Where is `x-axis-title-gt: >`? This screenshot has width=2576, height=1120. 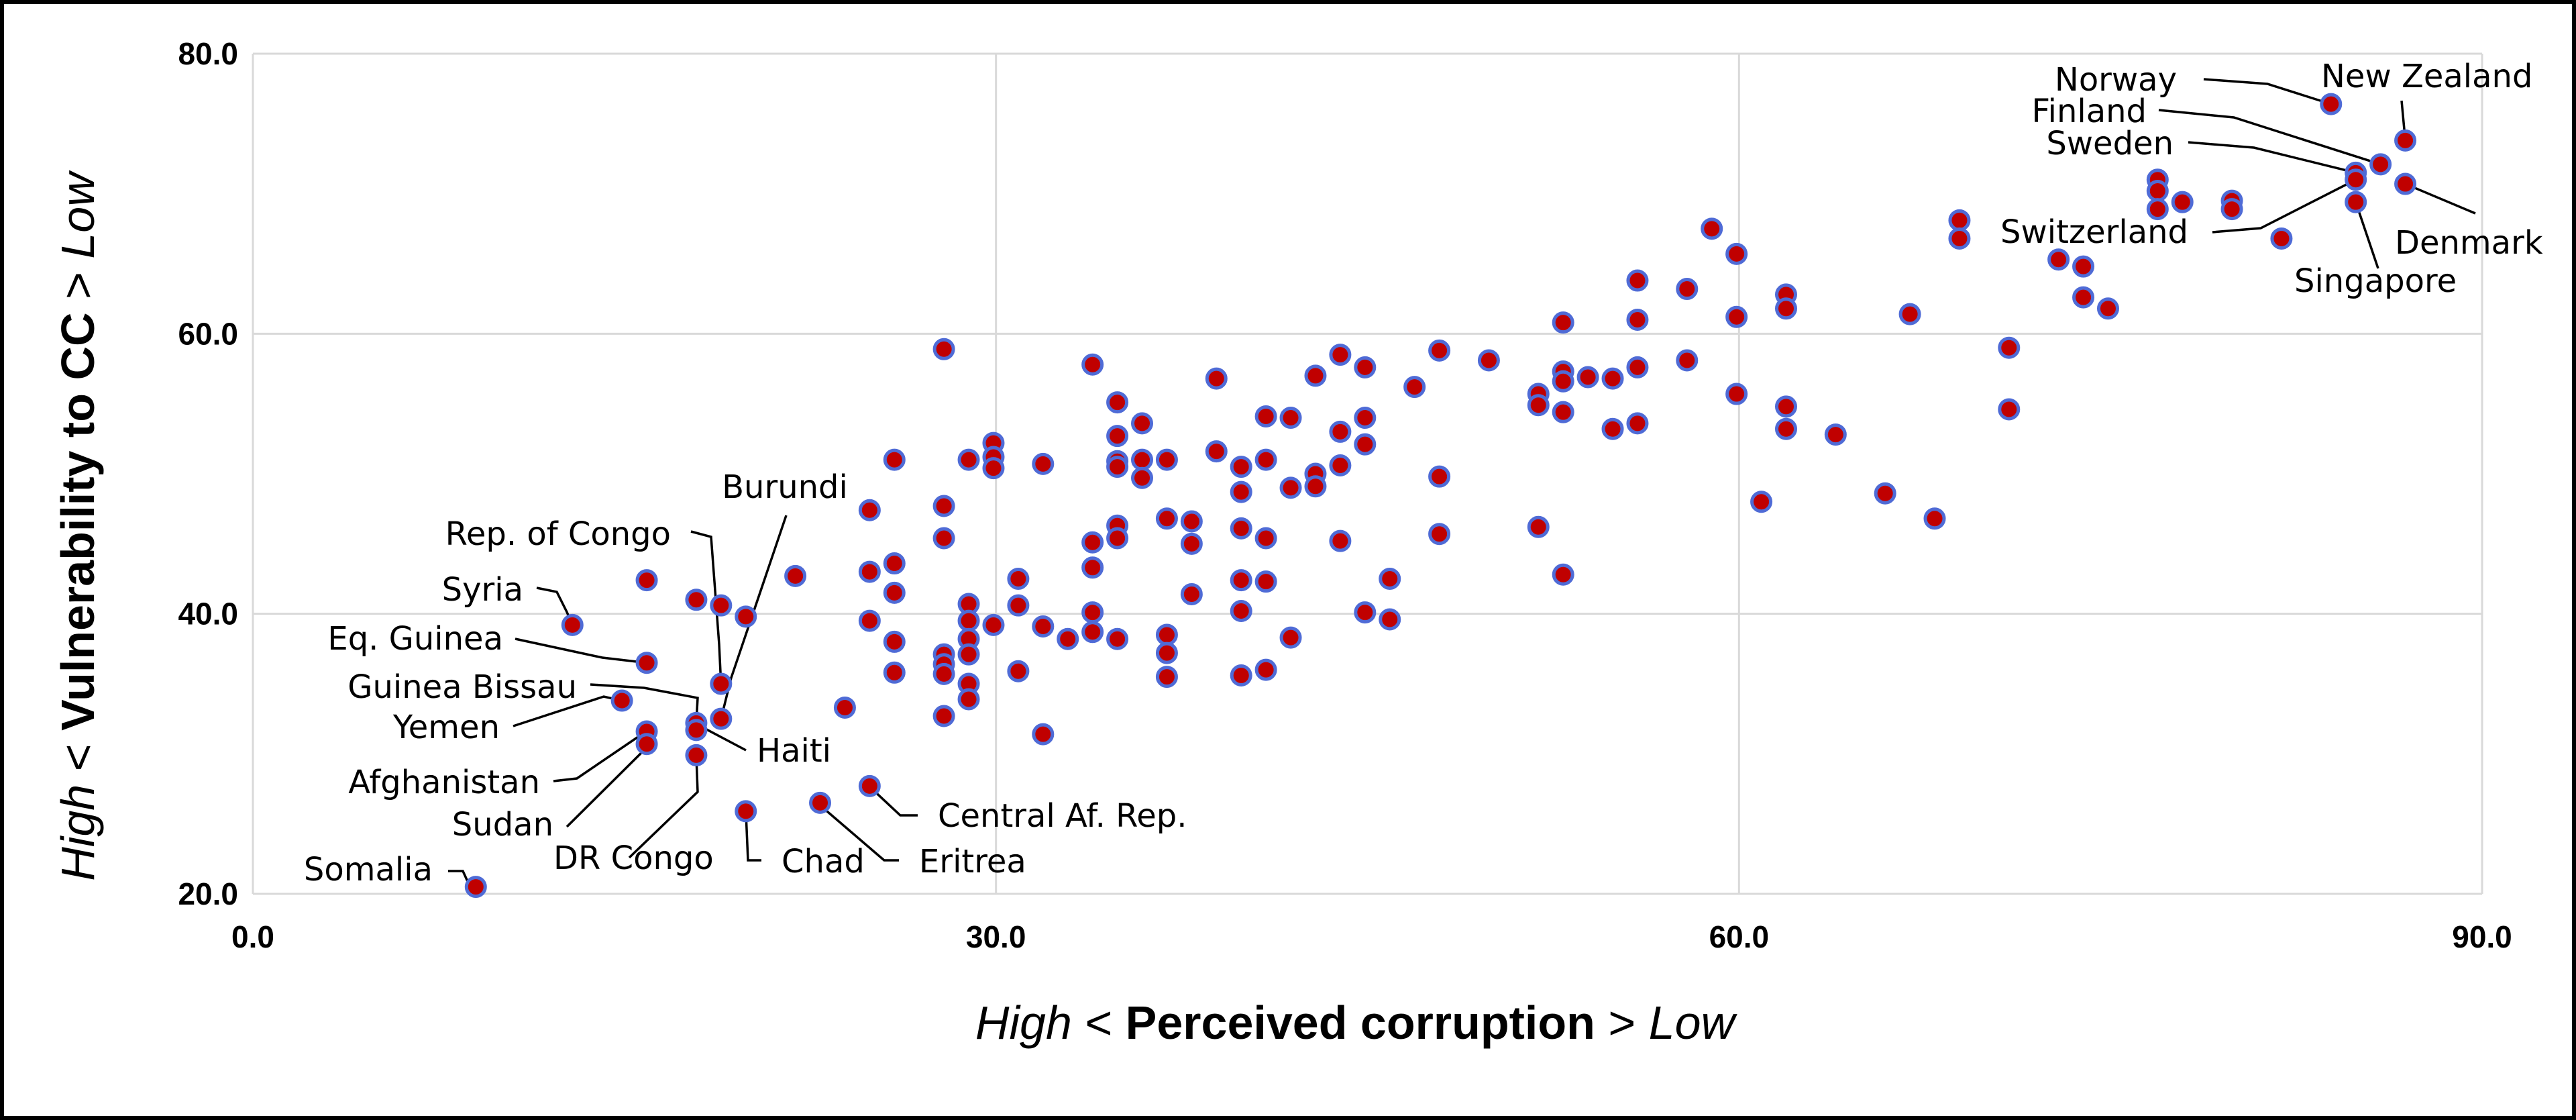
x-axis-title-gt: > is located at coordinates (1622, 1023).